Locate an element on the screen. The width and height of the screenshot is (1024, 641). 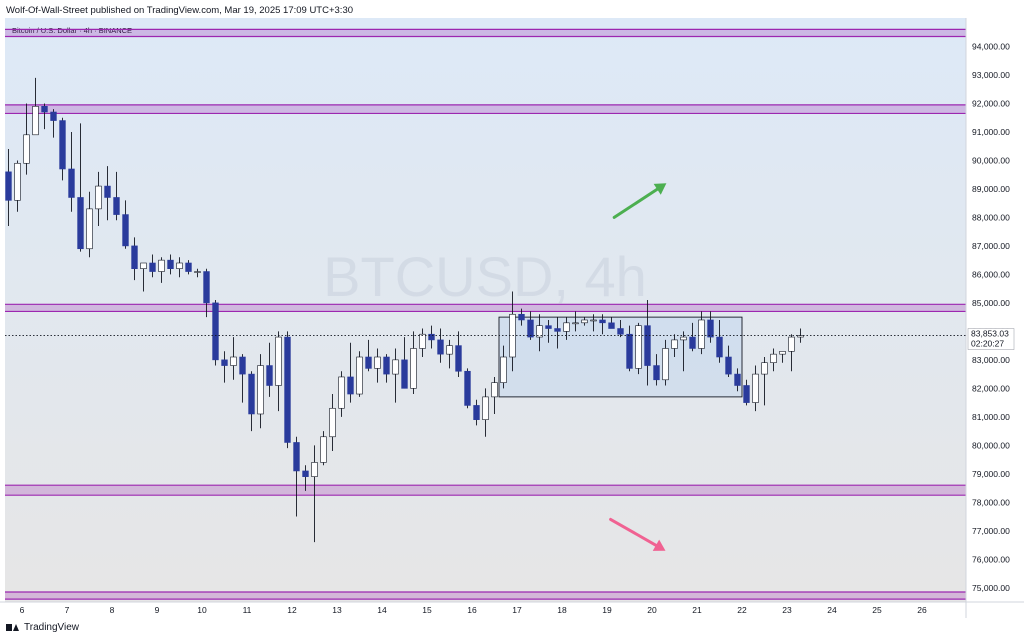
x-tick-label: 7 is located at coordinates (67, 610).